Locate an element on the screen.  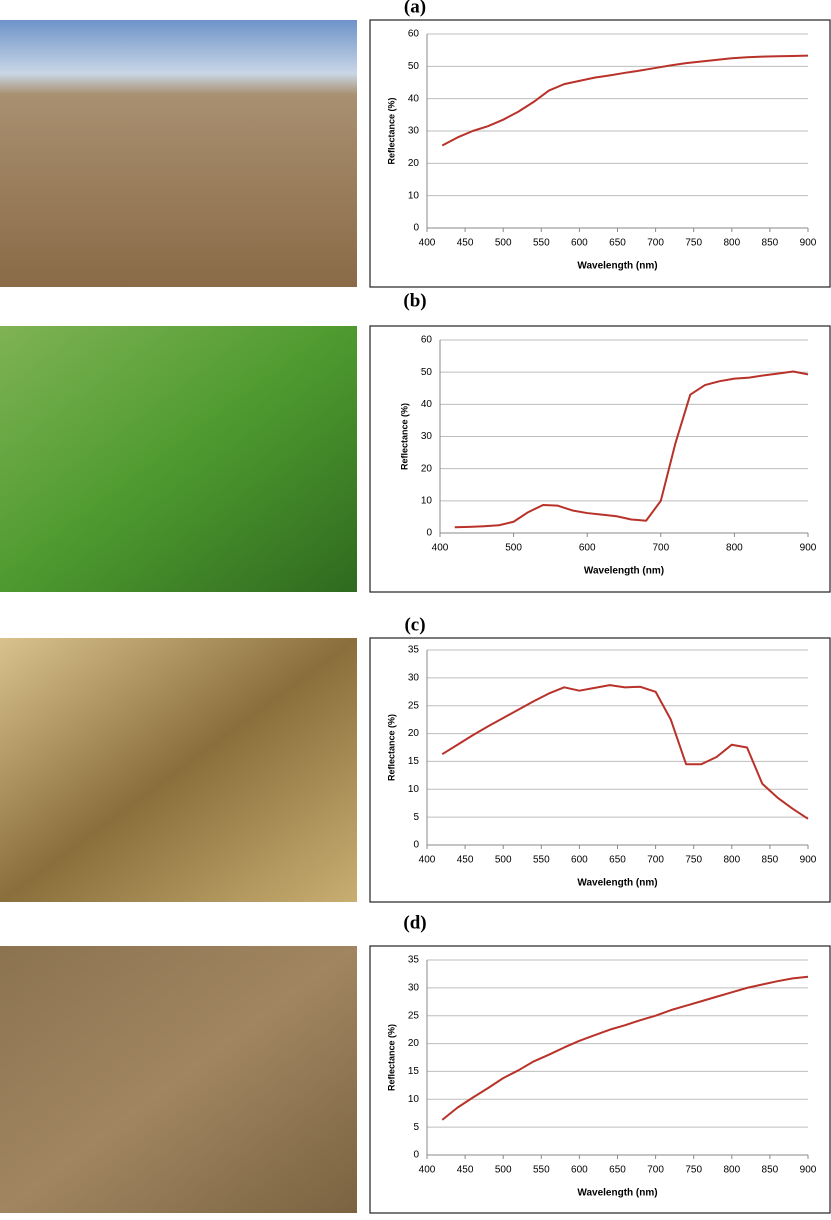
panel-label: (d) is located at coordinates (414, 922).